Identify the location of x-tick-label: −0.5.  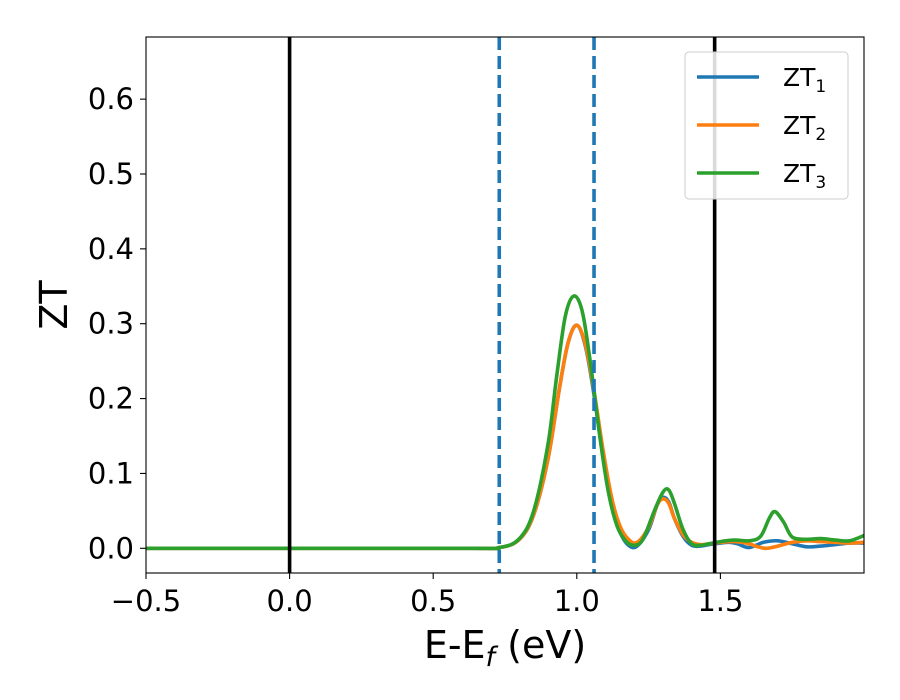
(146, 601).